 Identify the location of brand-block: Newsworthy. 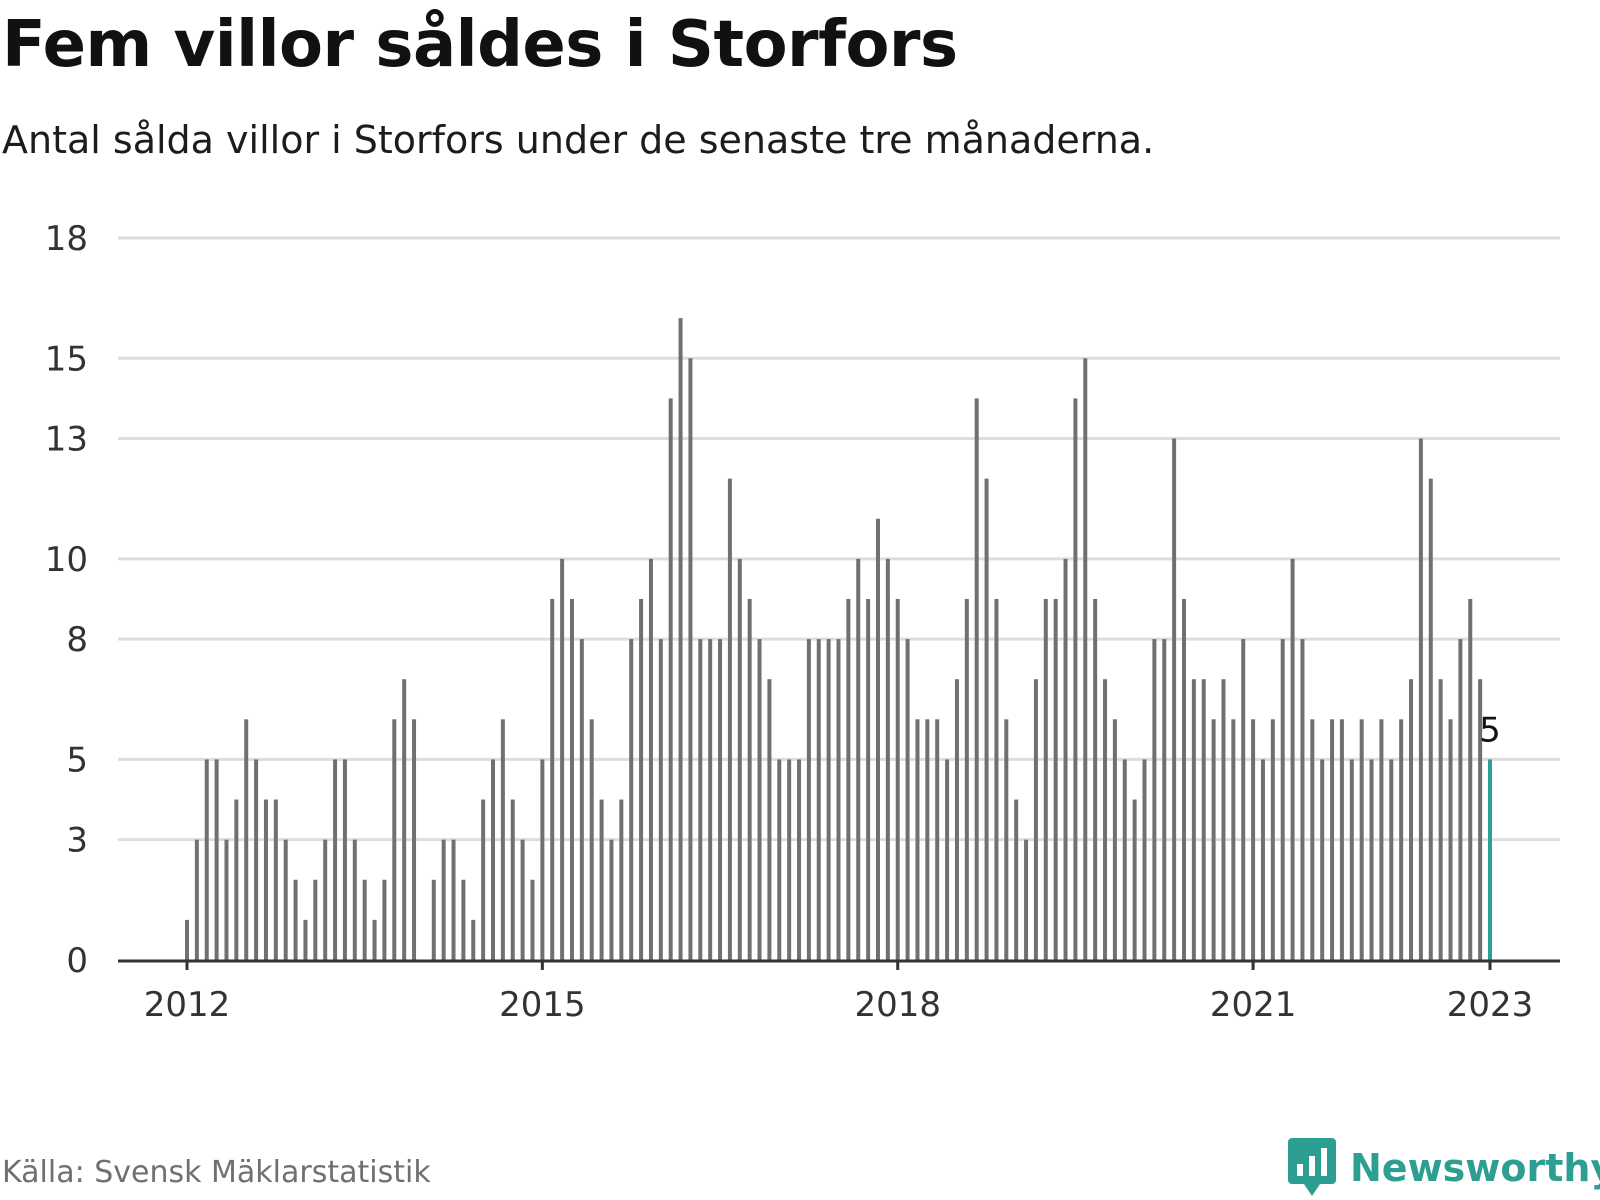
(1444, 1168).